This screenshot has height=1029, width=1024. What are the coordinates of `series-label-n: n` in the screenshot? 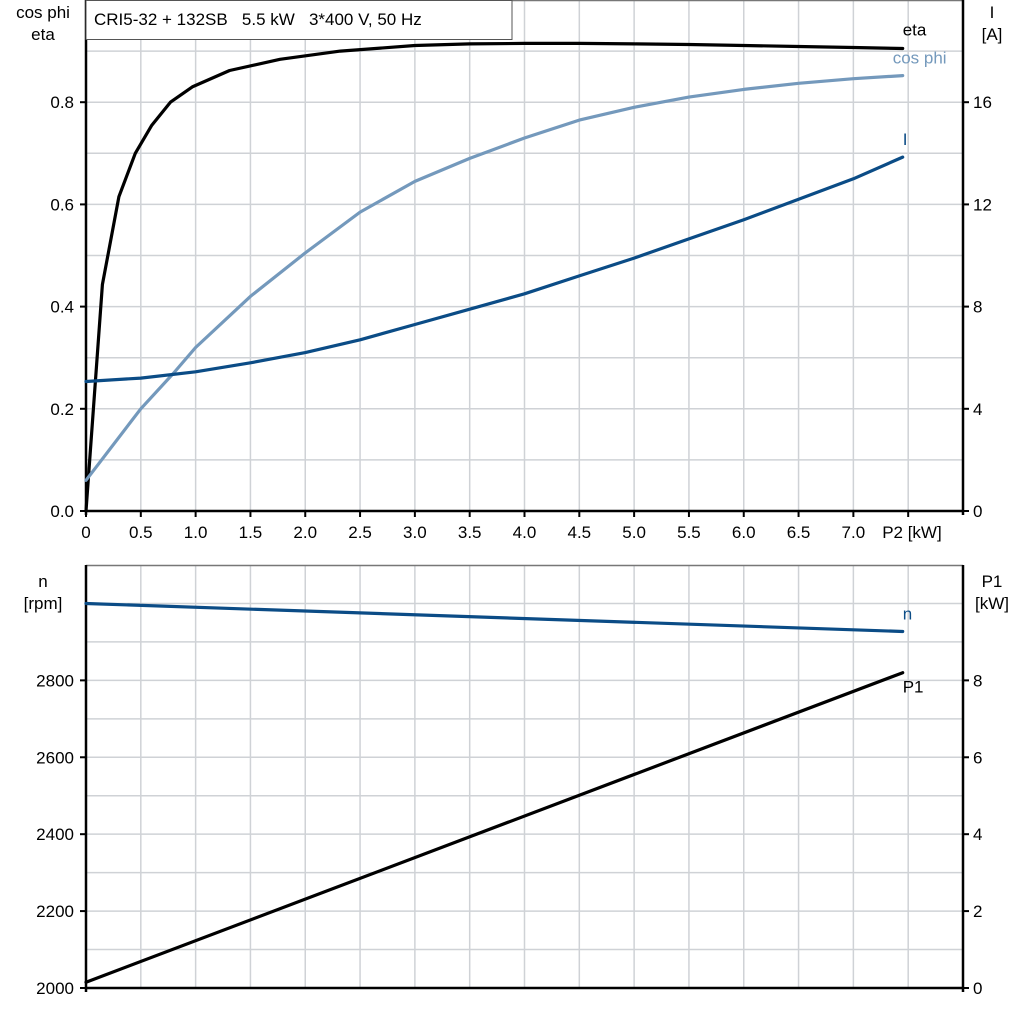 It's located at (907, 614).